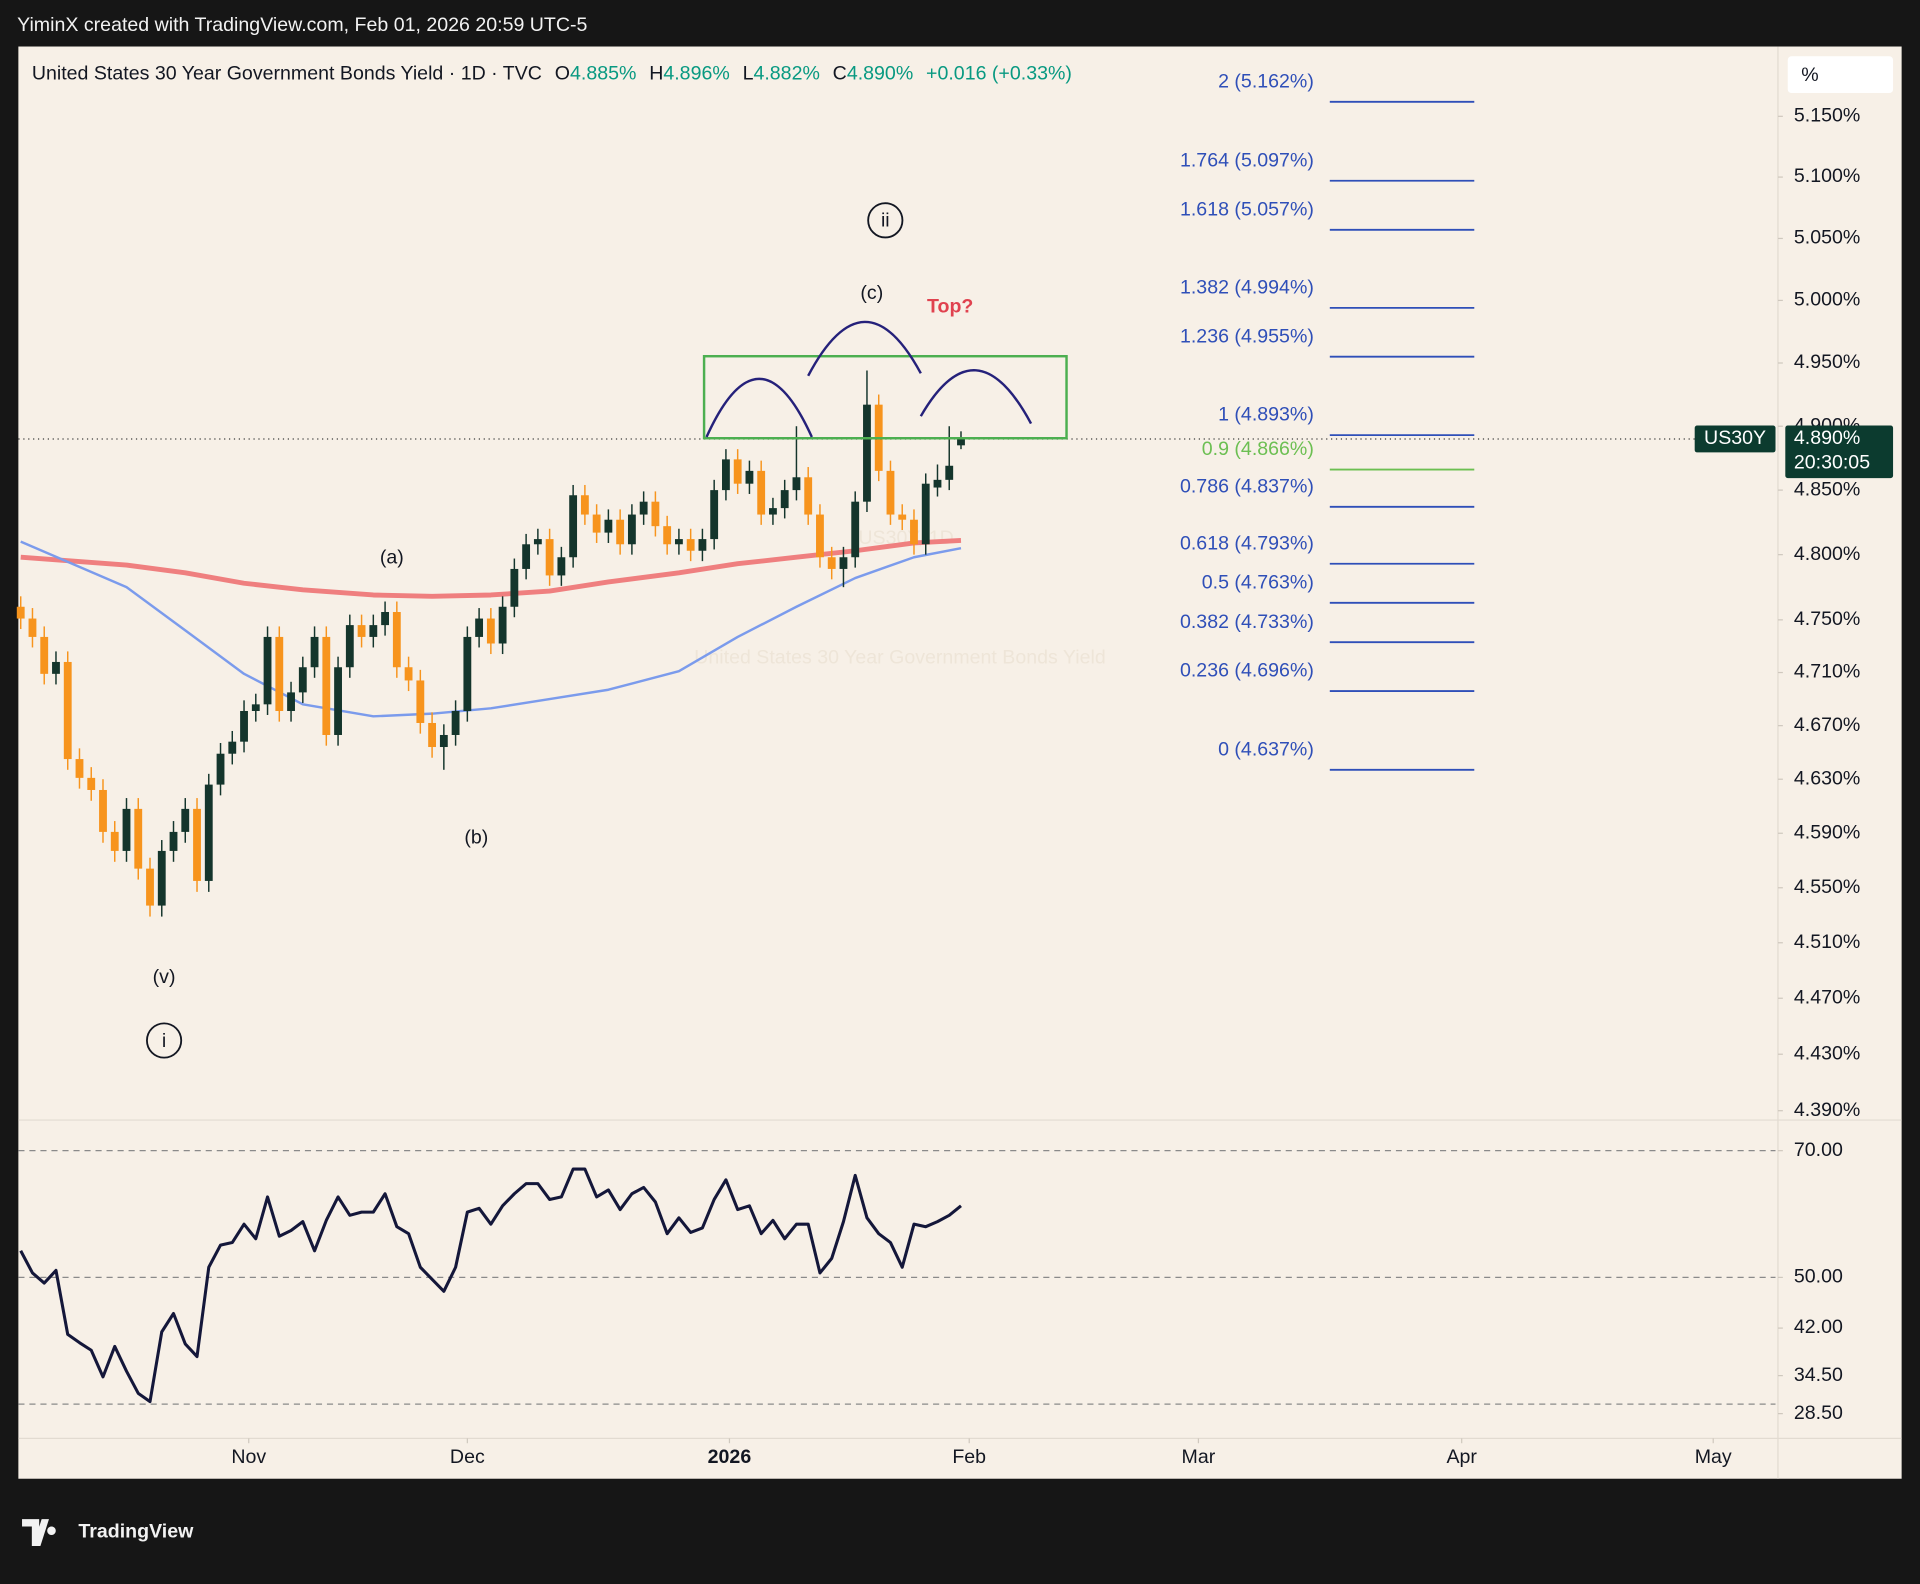  I want to click on y-tick-label: 4.630%, so click(1827, 778).